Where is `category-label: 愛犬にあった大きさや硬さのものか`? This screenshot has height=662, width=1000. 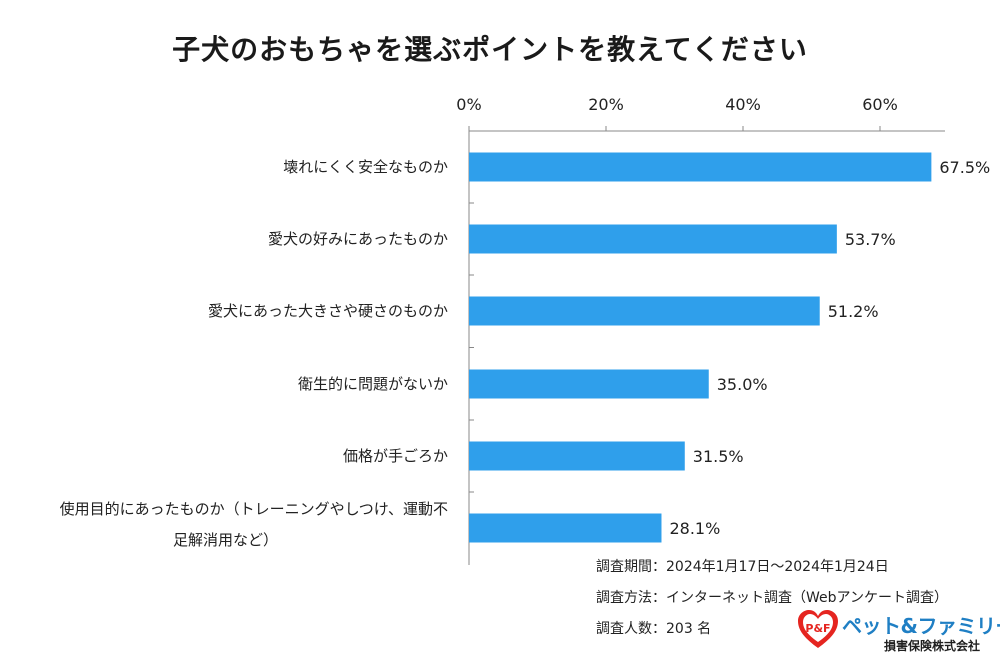
category-label: 愛犬にあった大きさや硬さのものか is located at coordinates (328, 311).